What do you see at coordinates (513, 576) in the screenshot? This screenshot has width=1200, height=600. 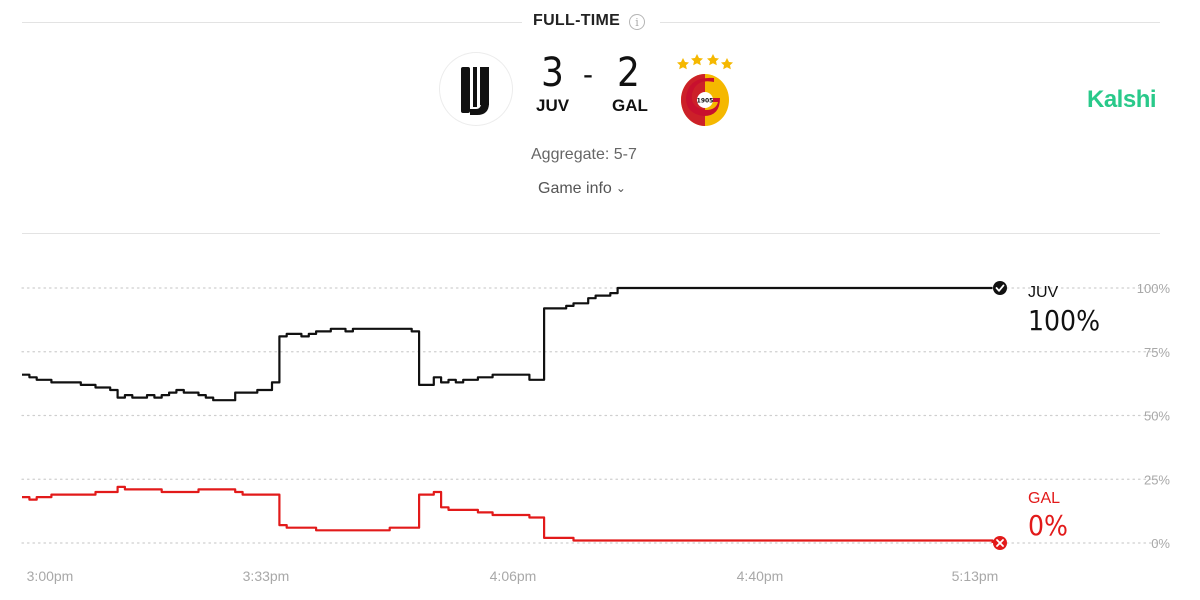 I see `x-tick-label: 4:06pm` at bounding box center [513, 576].